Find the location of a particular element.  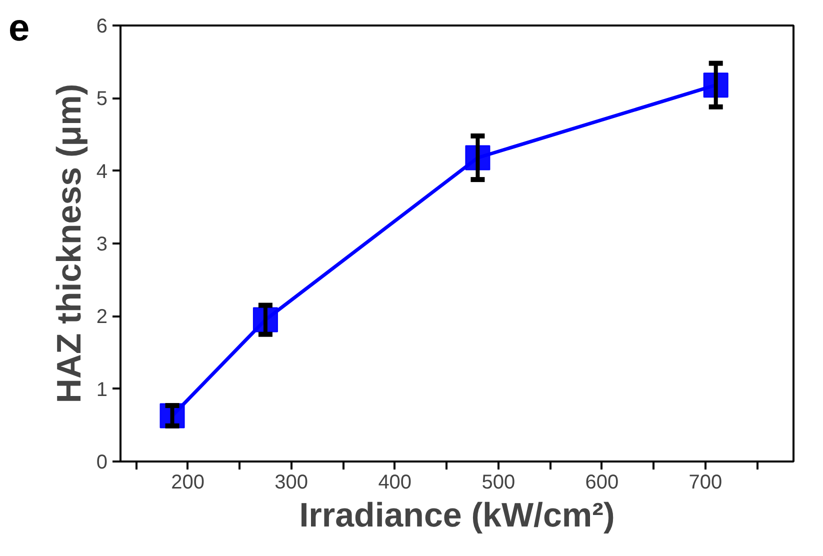

x-tick-label: 300 is located at coordinates (291, 483).